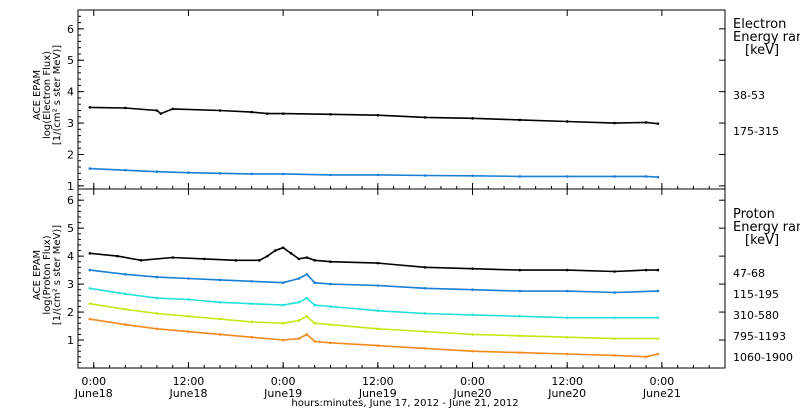 The width and height of the screenshot is (800, 410). I want to click on proton-ylabel-line-2: log(Proton Flux), so click(47, 274).